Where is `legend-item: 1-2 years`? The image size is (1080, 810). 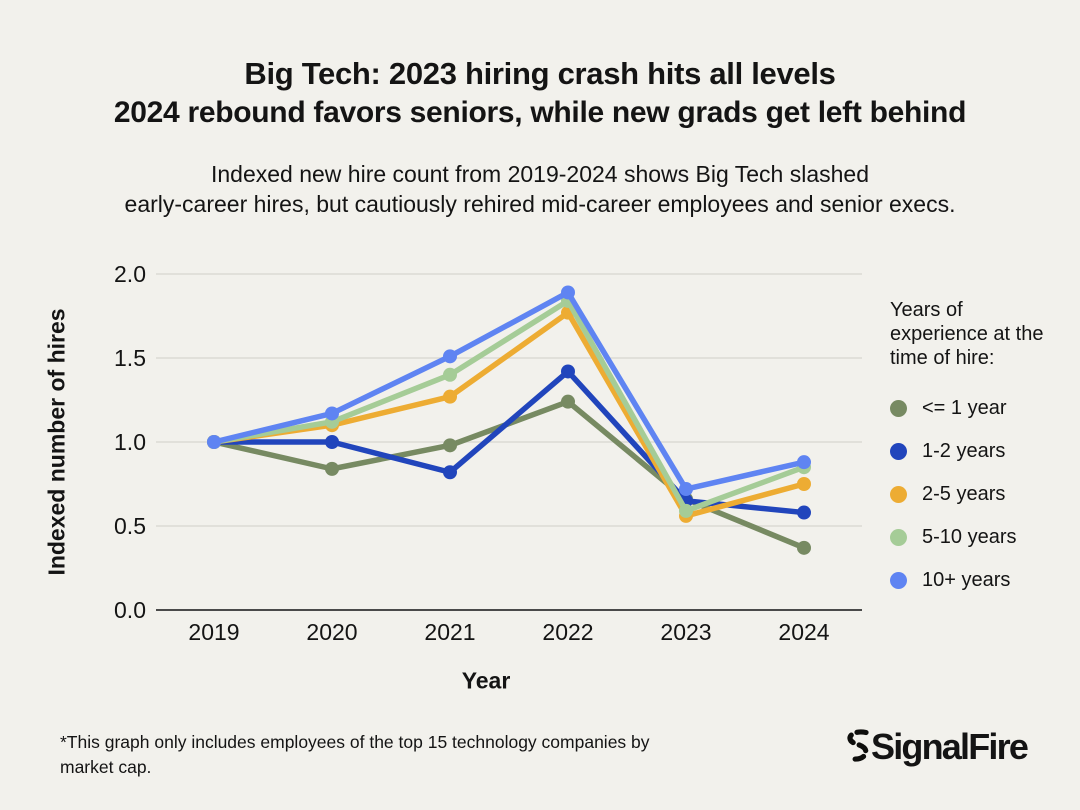
legend-item: 1-2 years is located at coordinates (975, 451).